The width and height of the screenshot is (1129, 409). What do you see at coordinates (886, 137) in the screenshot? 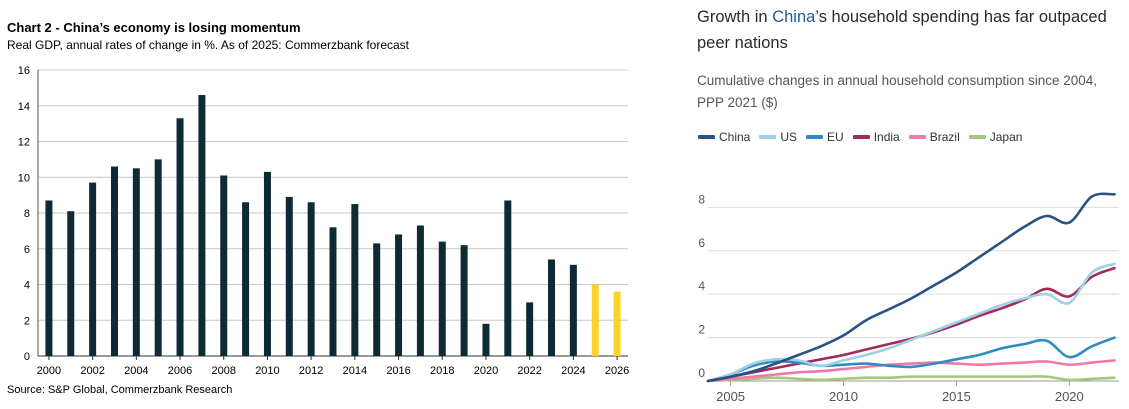
I see `legend-label: India` at bounding box center [886, 137].